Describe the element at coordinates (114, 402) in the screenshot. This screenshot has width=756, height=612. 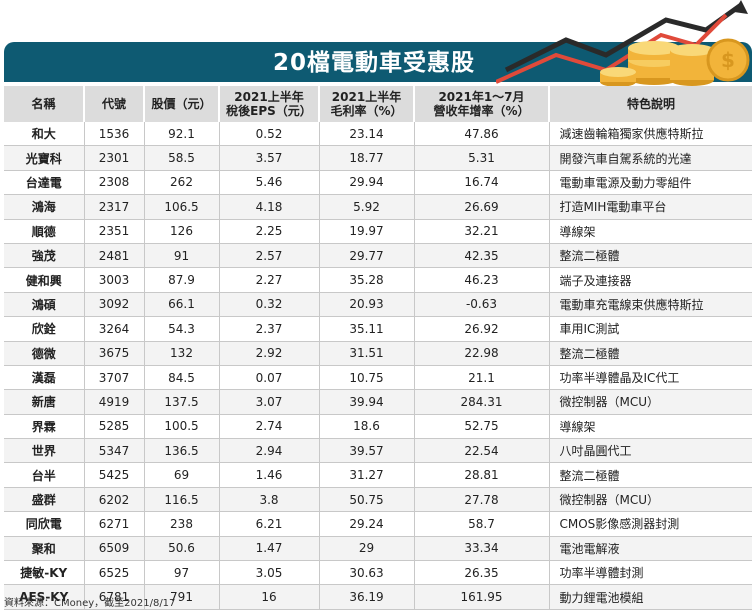
I see `table-cell: 4919` at that location.